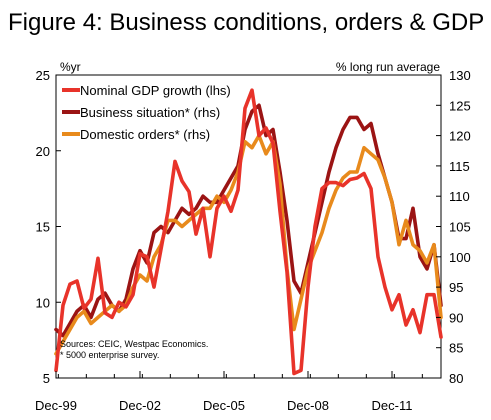 This screenshot has height=420, width=491. I want to click on x-tick-label: Dec-08, so click(308, 405).